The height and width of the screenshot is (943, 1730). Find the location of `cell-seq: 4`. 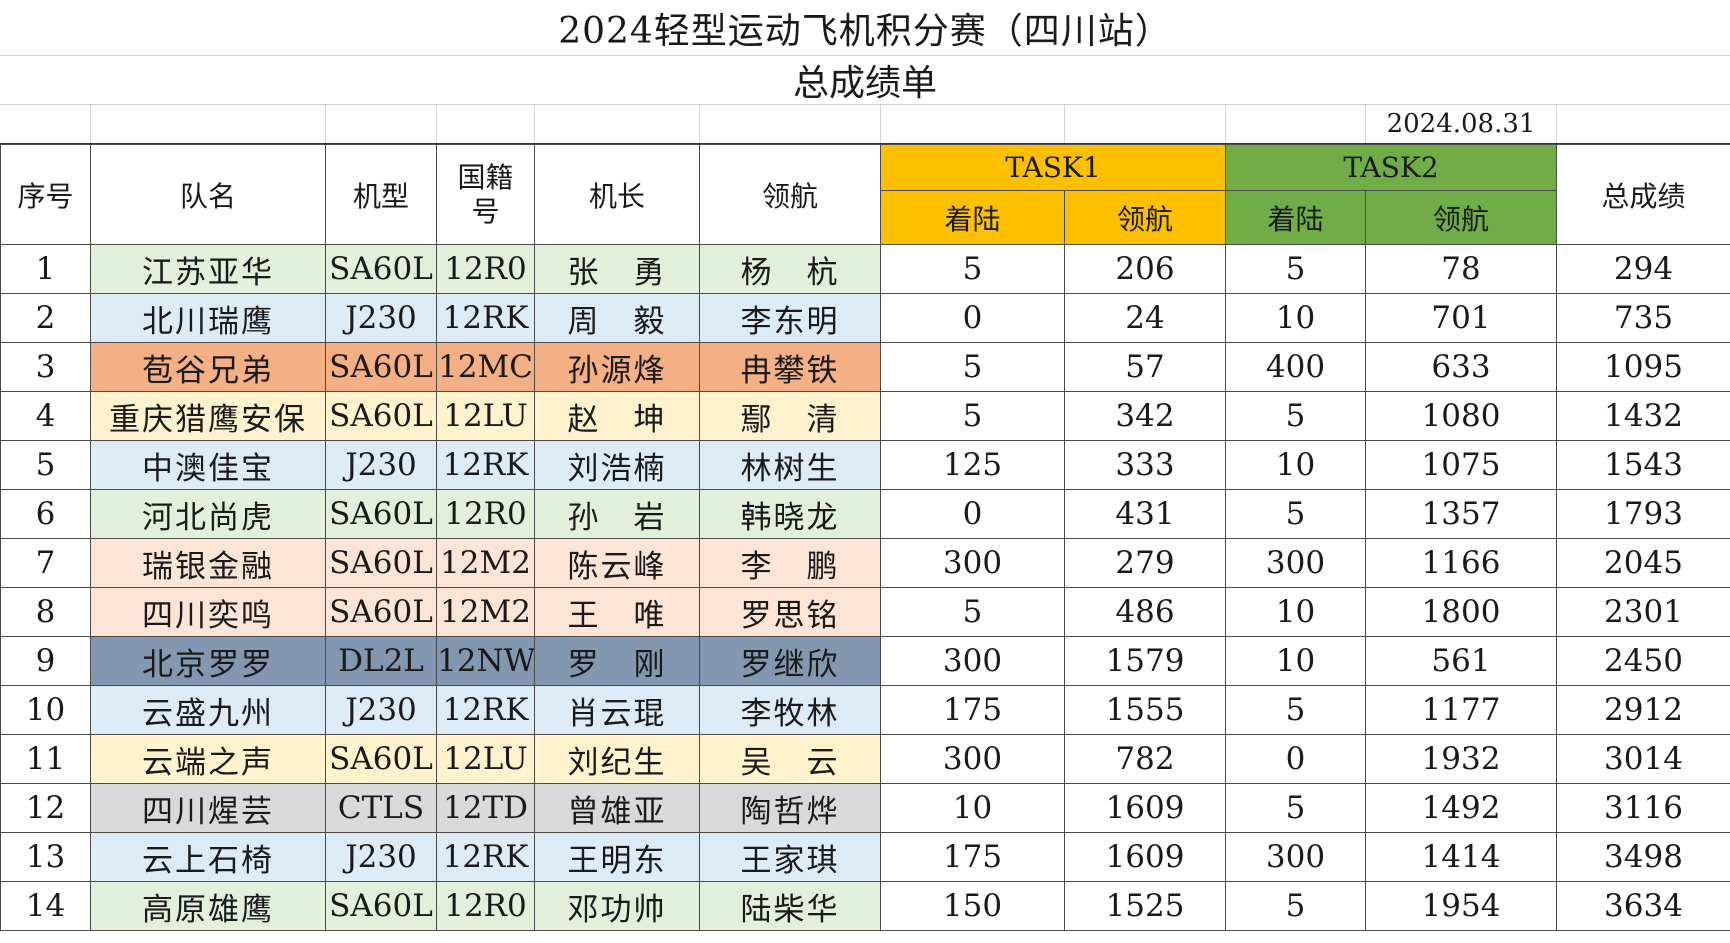

cell-seq: 4 is located at coordinates (45, 416).